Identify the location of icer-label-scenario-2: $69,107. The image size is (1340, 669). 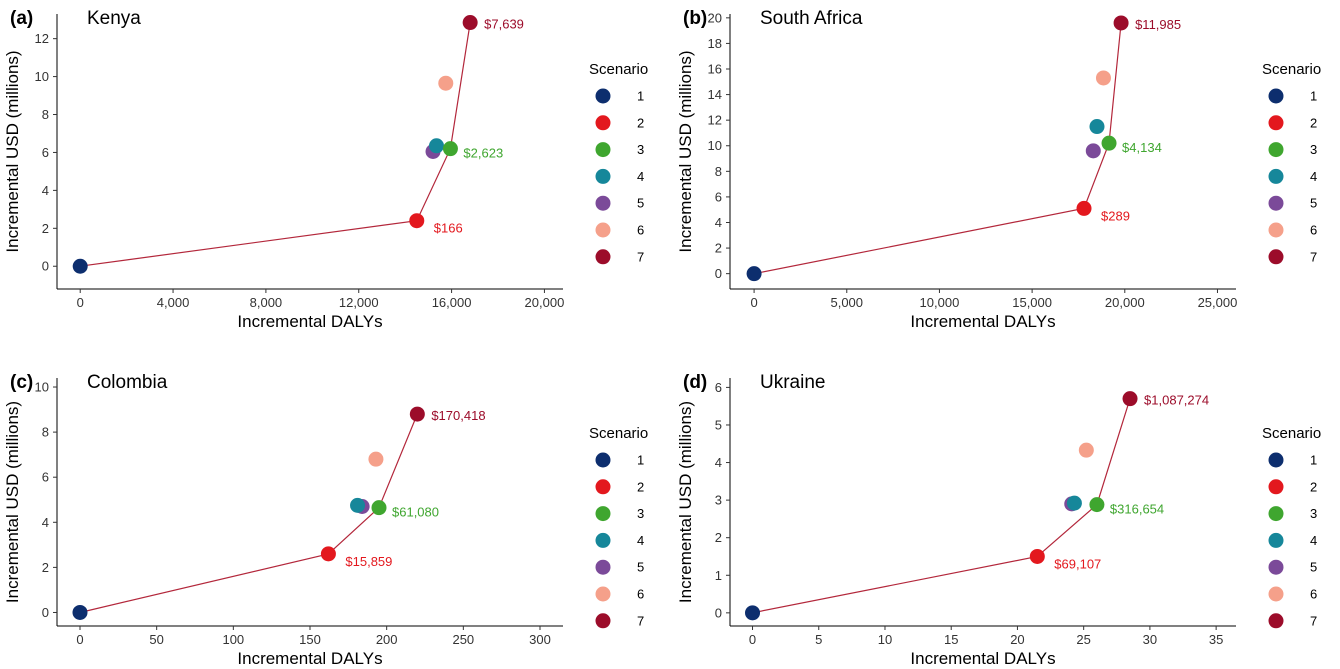
(1077, 563).